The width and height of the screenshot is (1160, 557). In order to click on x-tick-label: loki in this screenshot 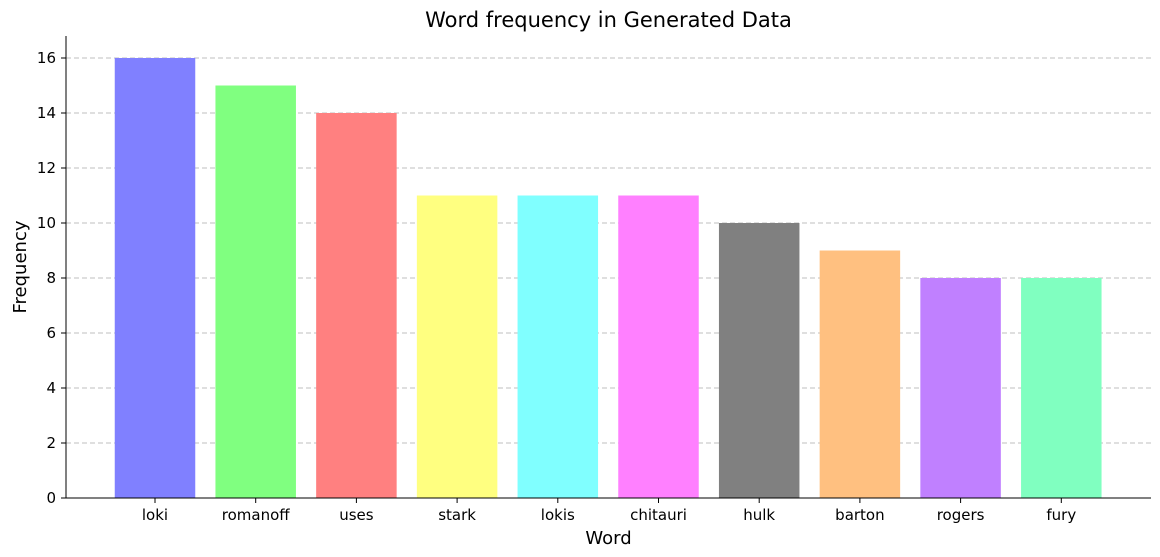, I will do `click(155, 515)`.